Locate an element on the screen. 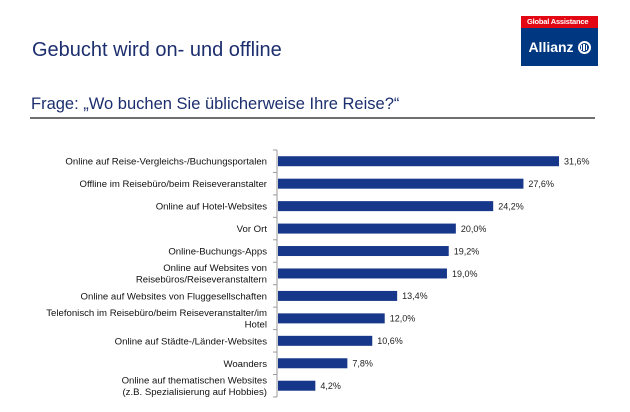 This screenshot has width=630, height=412. value-label: 20,0% is located at coordinates (474, 229).